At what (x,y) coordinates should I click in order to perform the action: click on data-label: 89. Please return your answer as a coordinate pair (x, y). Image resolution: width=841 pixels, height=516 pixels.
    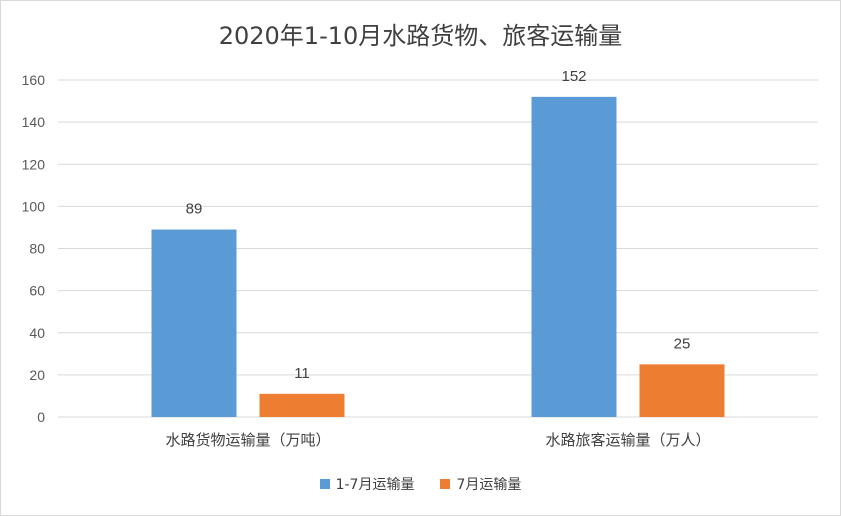
    Looking at the image, I should click on (194, 209).